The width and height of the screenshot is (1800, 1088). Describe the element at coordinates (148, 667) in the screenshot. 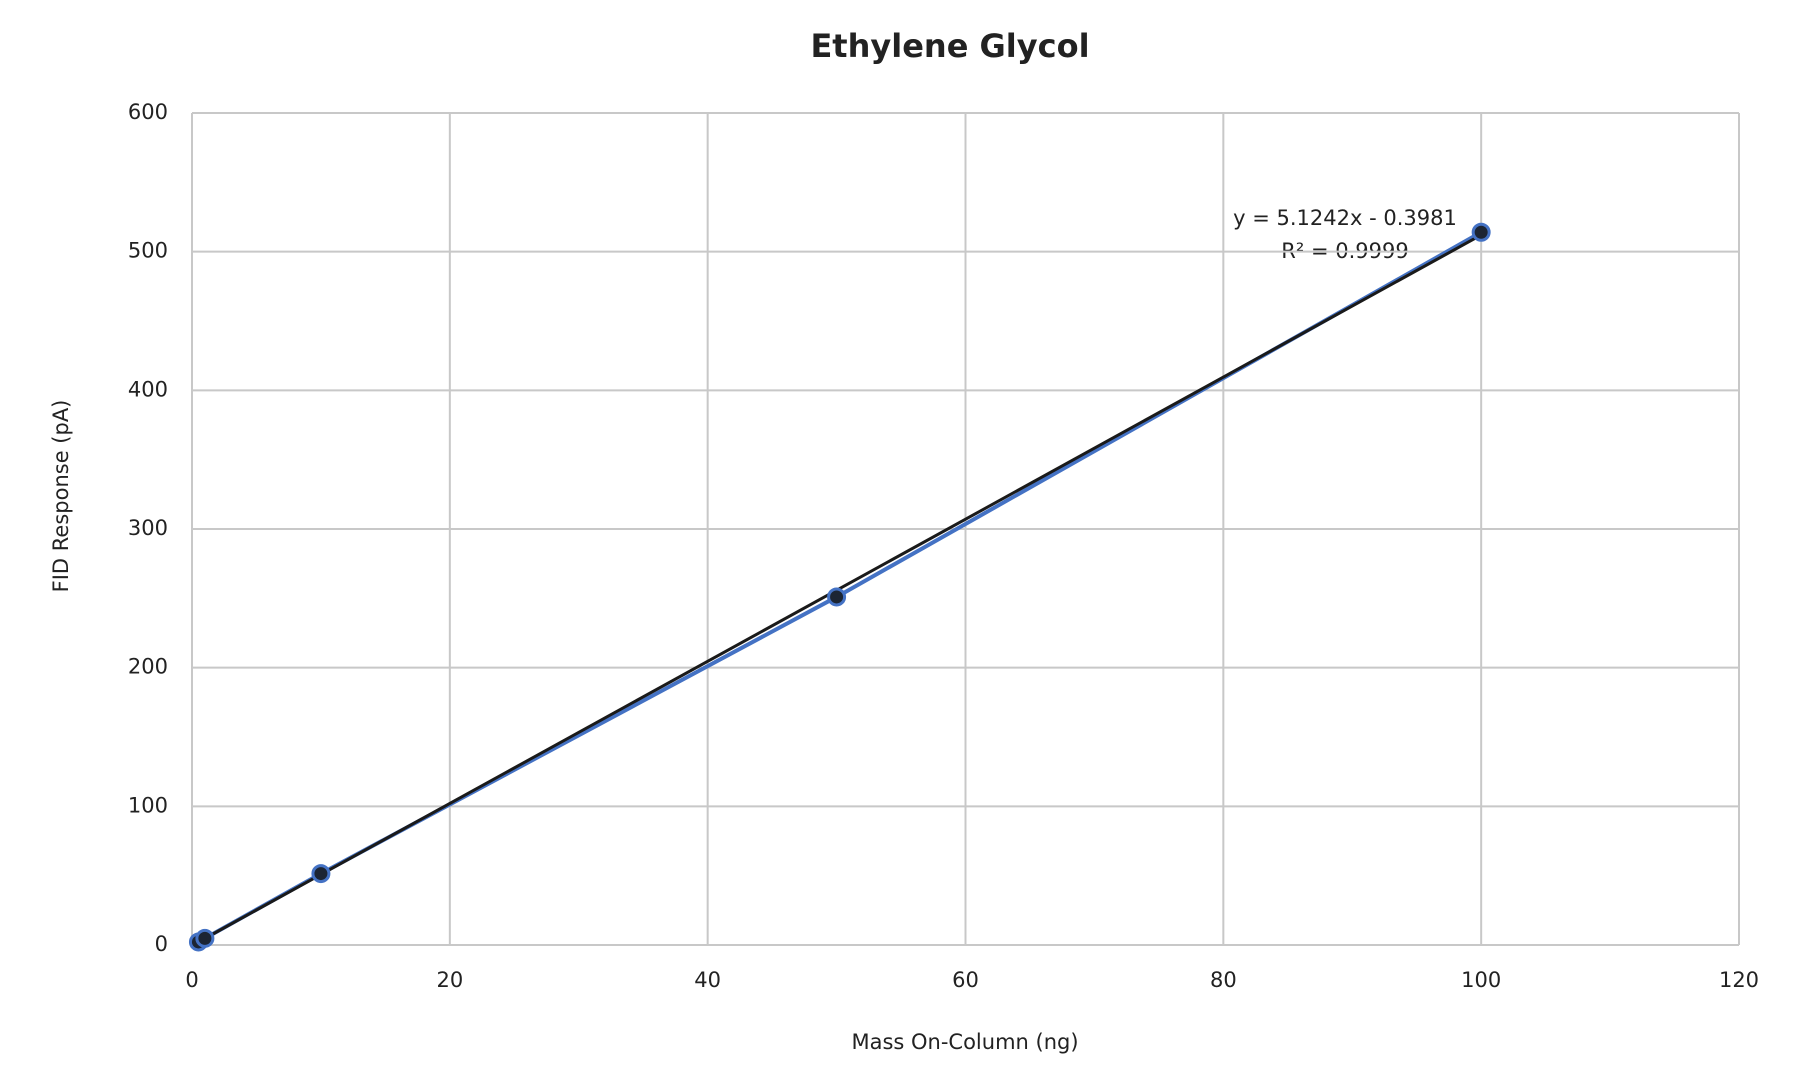

I see `y-tick-label: 200` at that location.